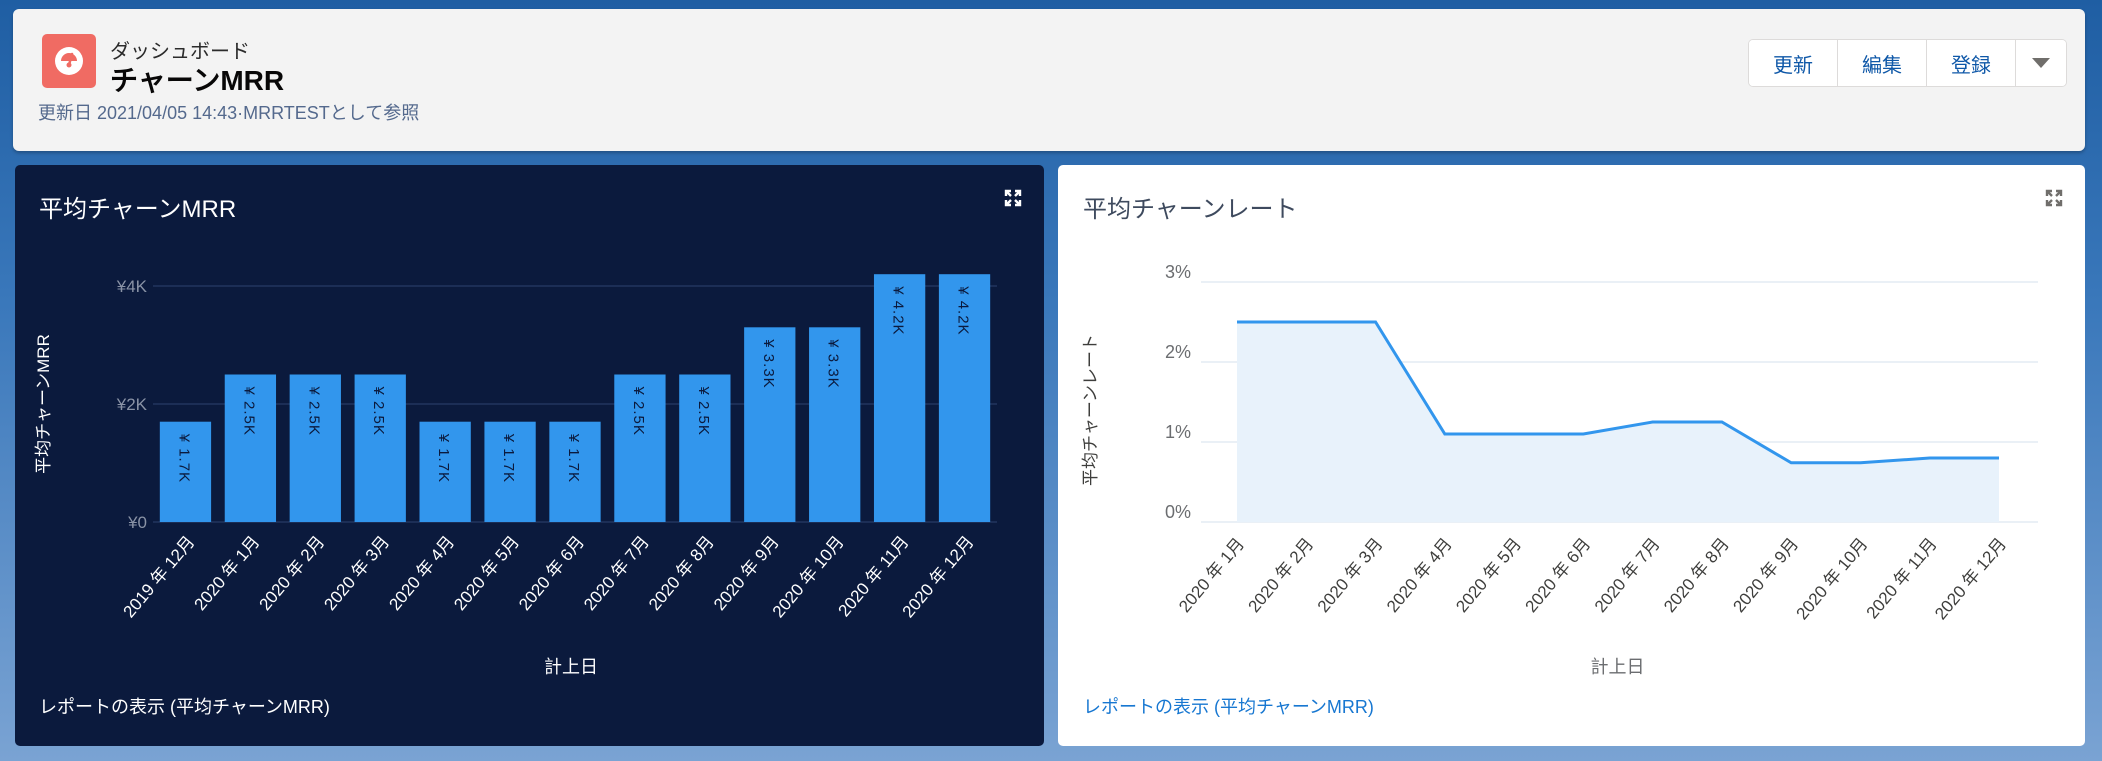 This screenshot has width=2102, height=761. I want to click on caret-down-icon, so click(2041, 63).